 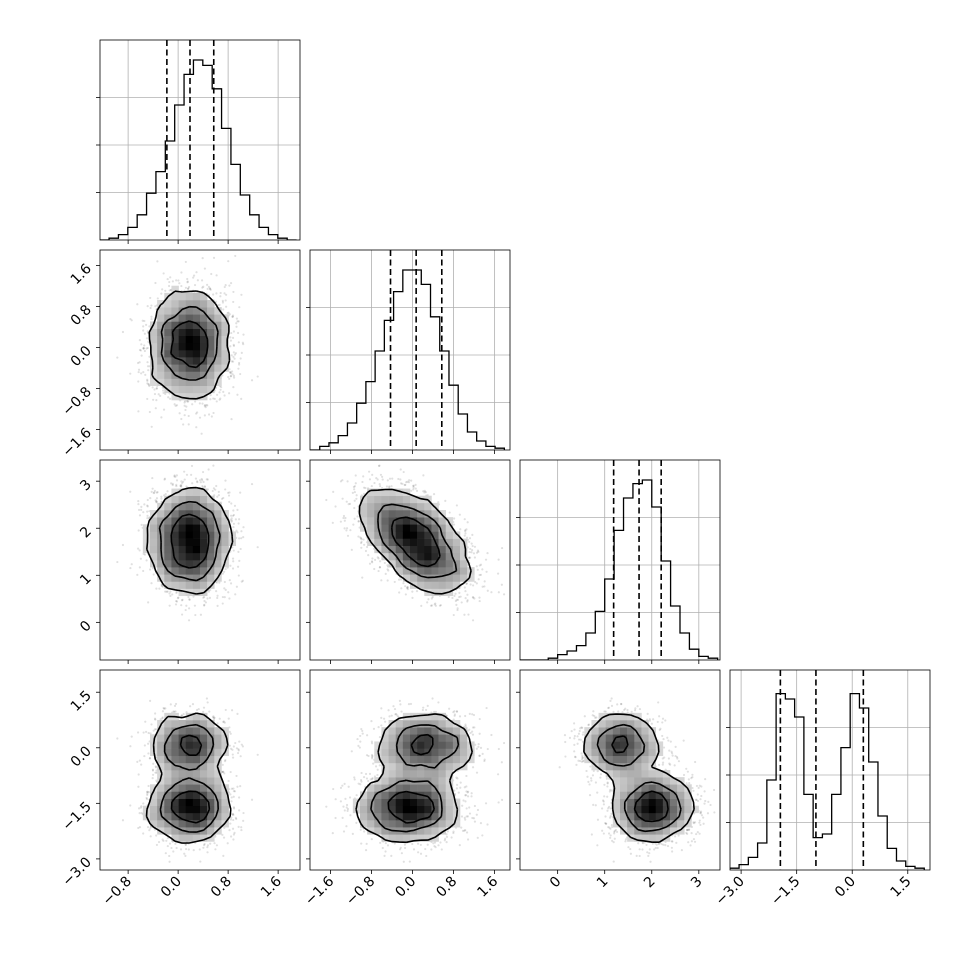 I want to click on x-tick-label: 0.8, so click(x=446, y=887).